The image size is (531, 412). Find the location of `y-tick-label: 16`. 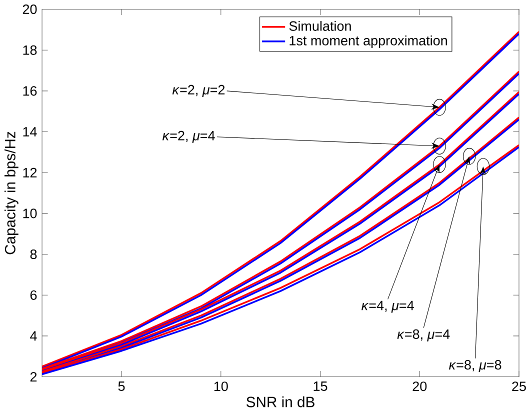

y-tick-label: 16 is located at coordinates (30, 91).